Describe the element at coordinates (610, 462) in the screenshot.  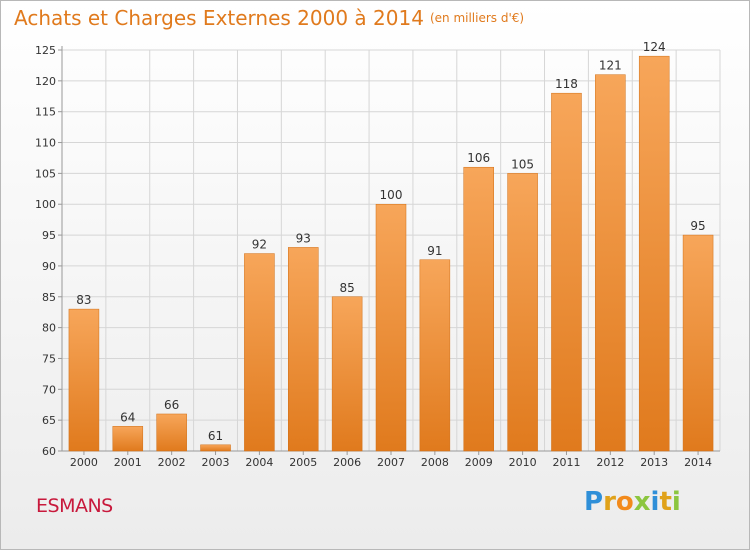
I see `x-tick-label: 2012` at that location.